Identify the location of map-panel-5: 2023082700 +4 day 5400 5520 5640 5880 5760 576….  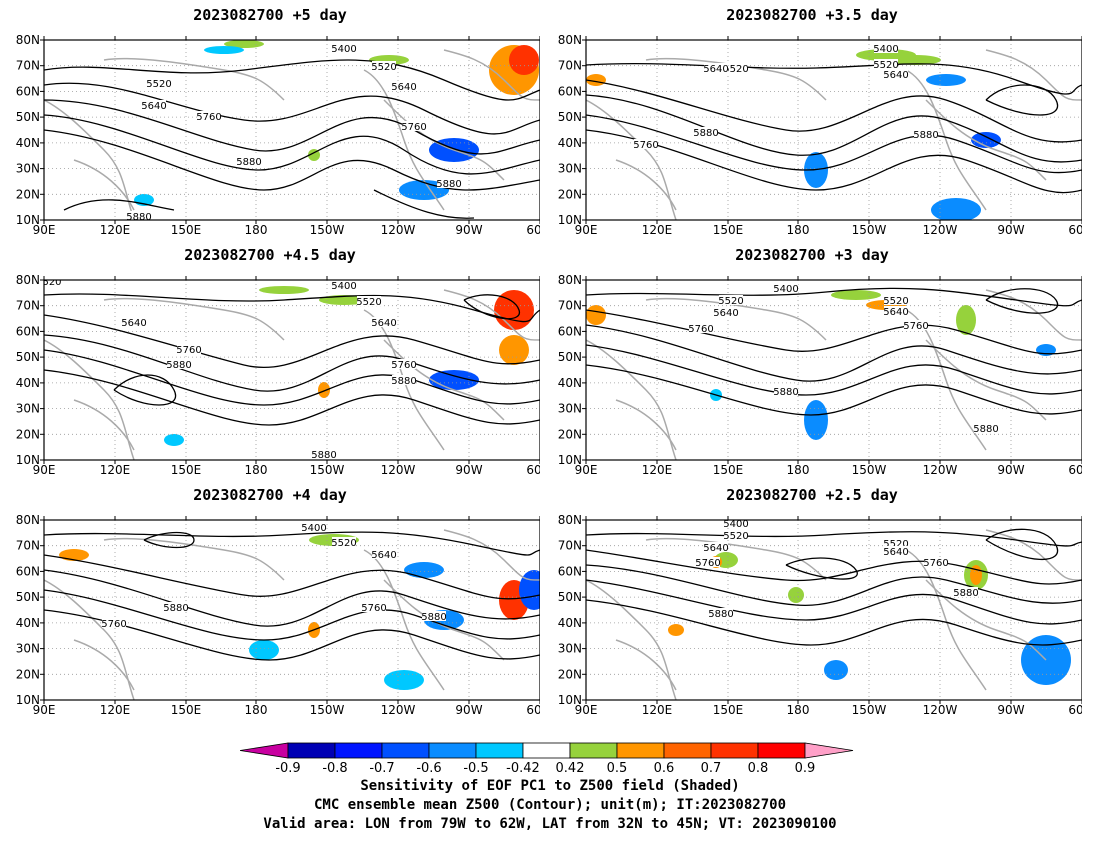
(270, 602).